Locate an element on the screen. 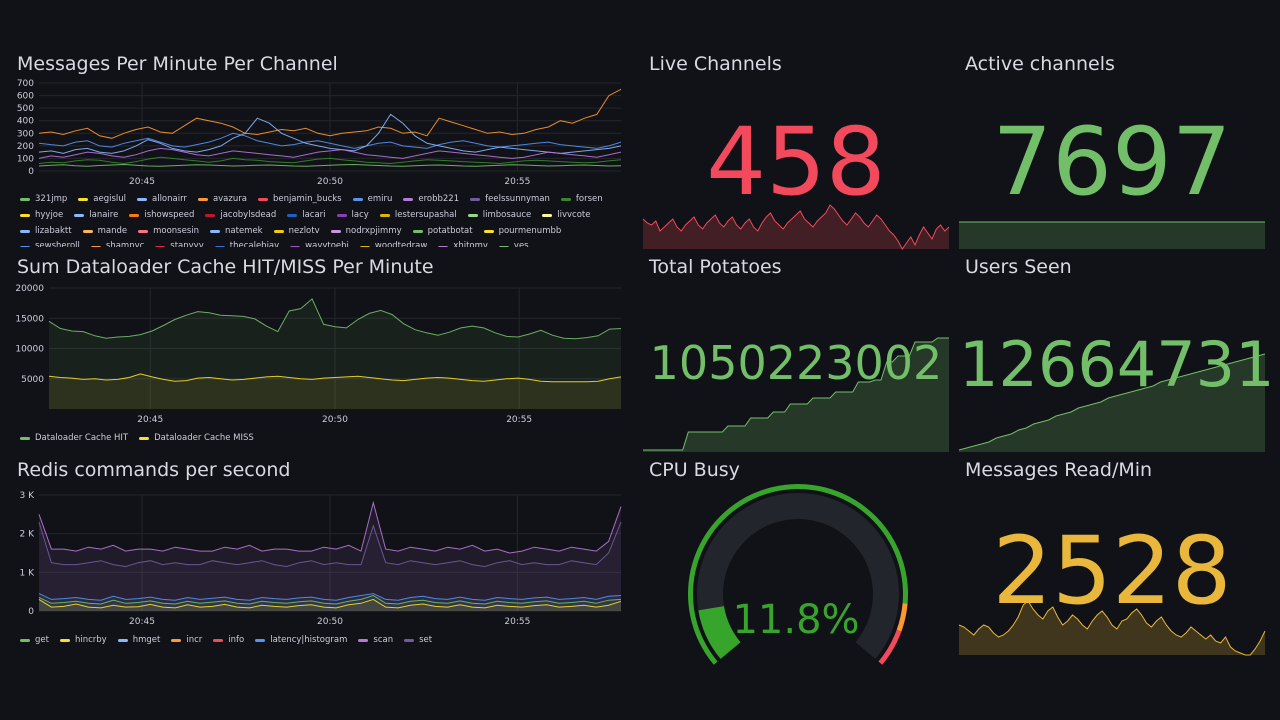  legend-item: nezlotv is located at coordinates (296, 232).